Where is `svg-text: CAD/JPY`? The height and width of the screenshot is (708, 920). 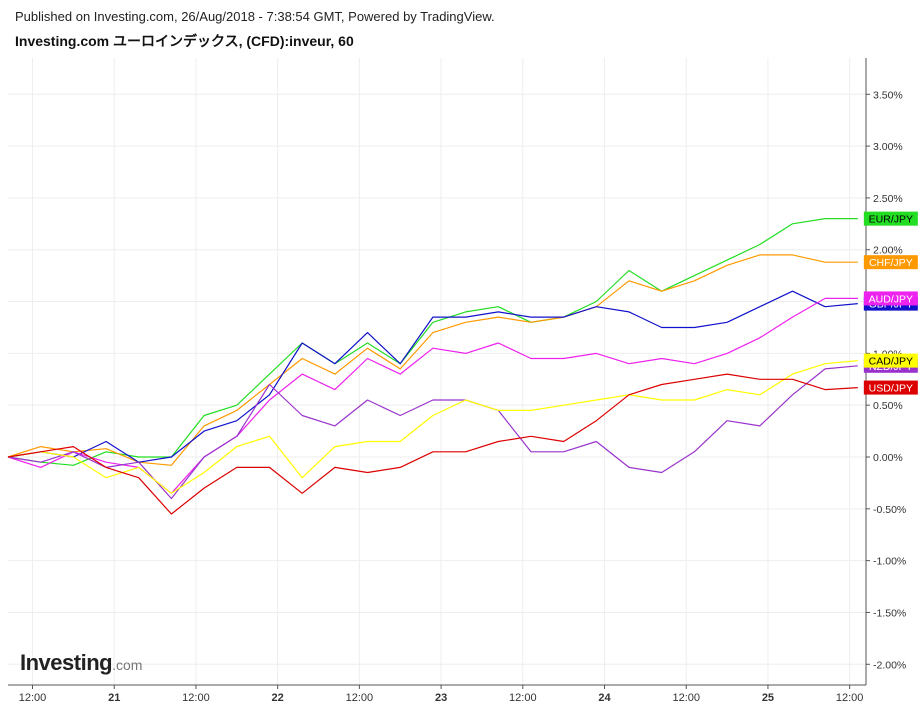 svg-text: CAD/JPY is located at coordinates (891, 362).